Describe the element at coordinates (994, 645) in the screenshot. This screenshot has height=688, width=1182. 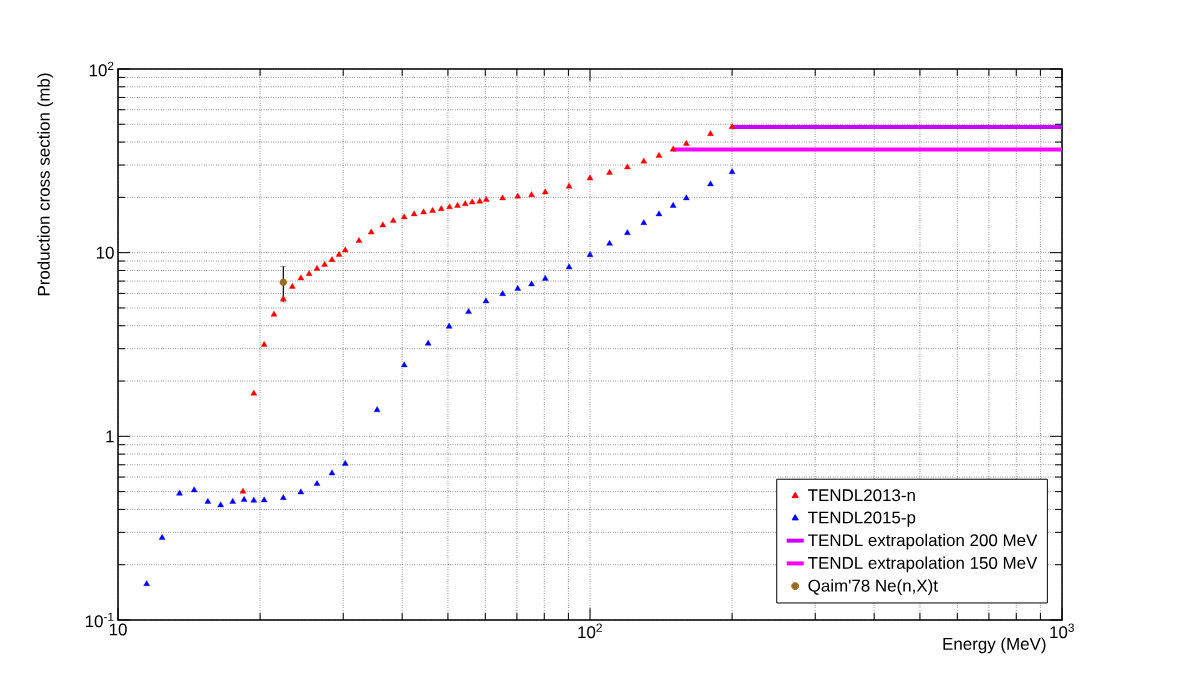
I see `x-axis-title: Energy (MeV)` at that location.